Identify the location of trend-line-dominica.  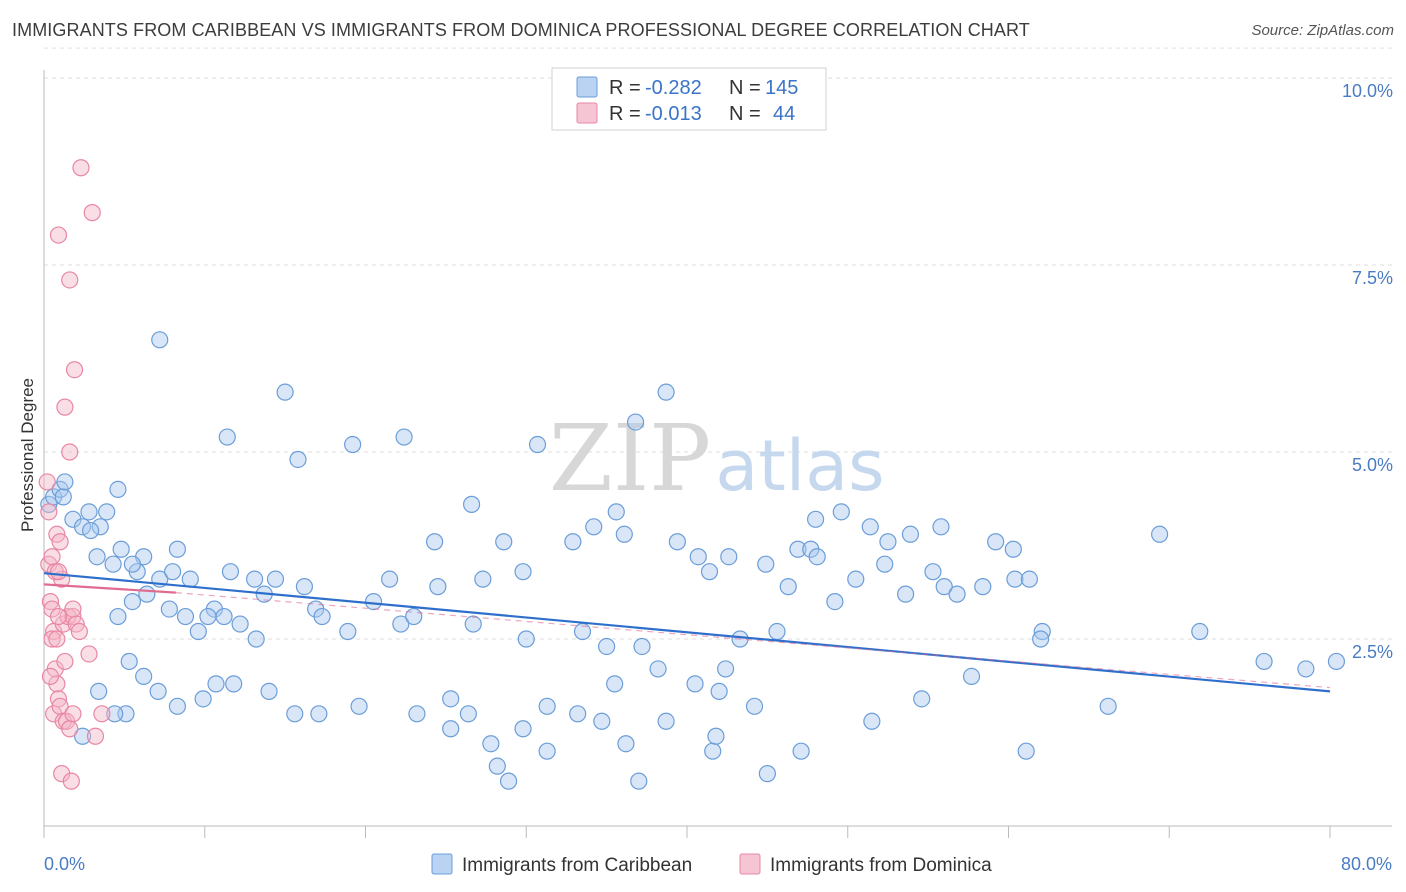
(109, 588).